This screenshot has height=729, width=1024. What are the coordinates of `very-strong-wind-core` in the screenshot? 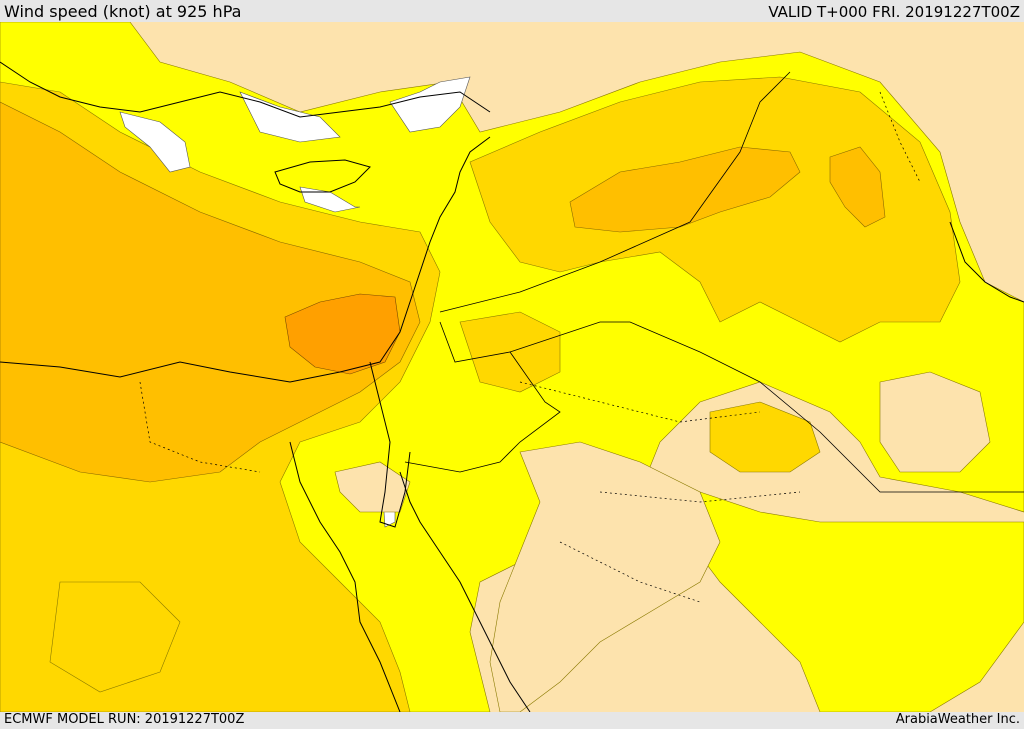 It's located at (342, 334).